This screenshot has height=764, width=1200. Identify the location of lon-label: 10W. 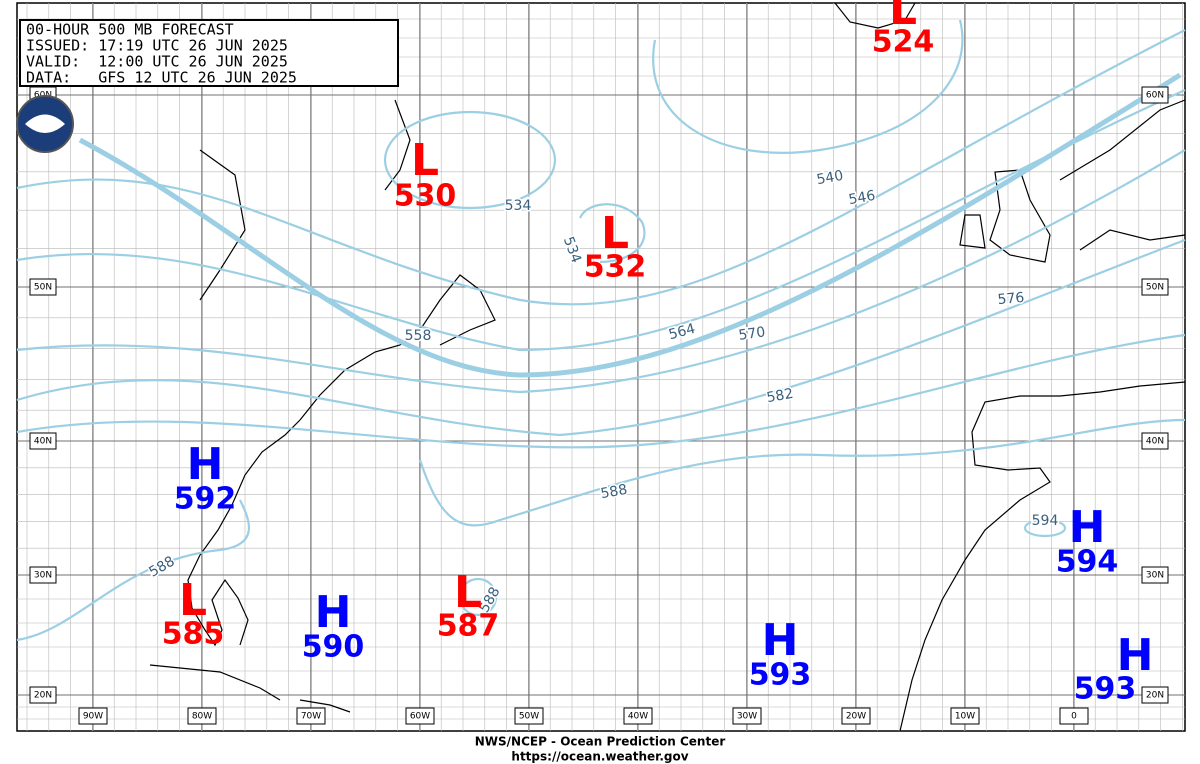
(965, 717).